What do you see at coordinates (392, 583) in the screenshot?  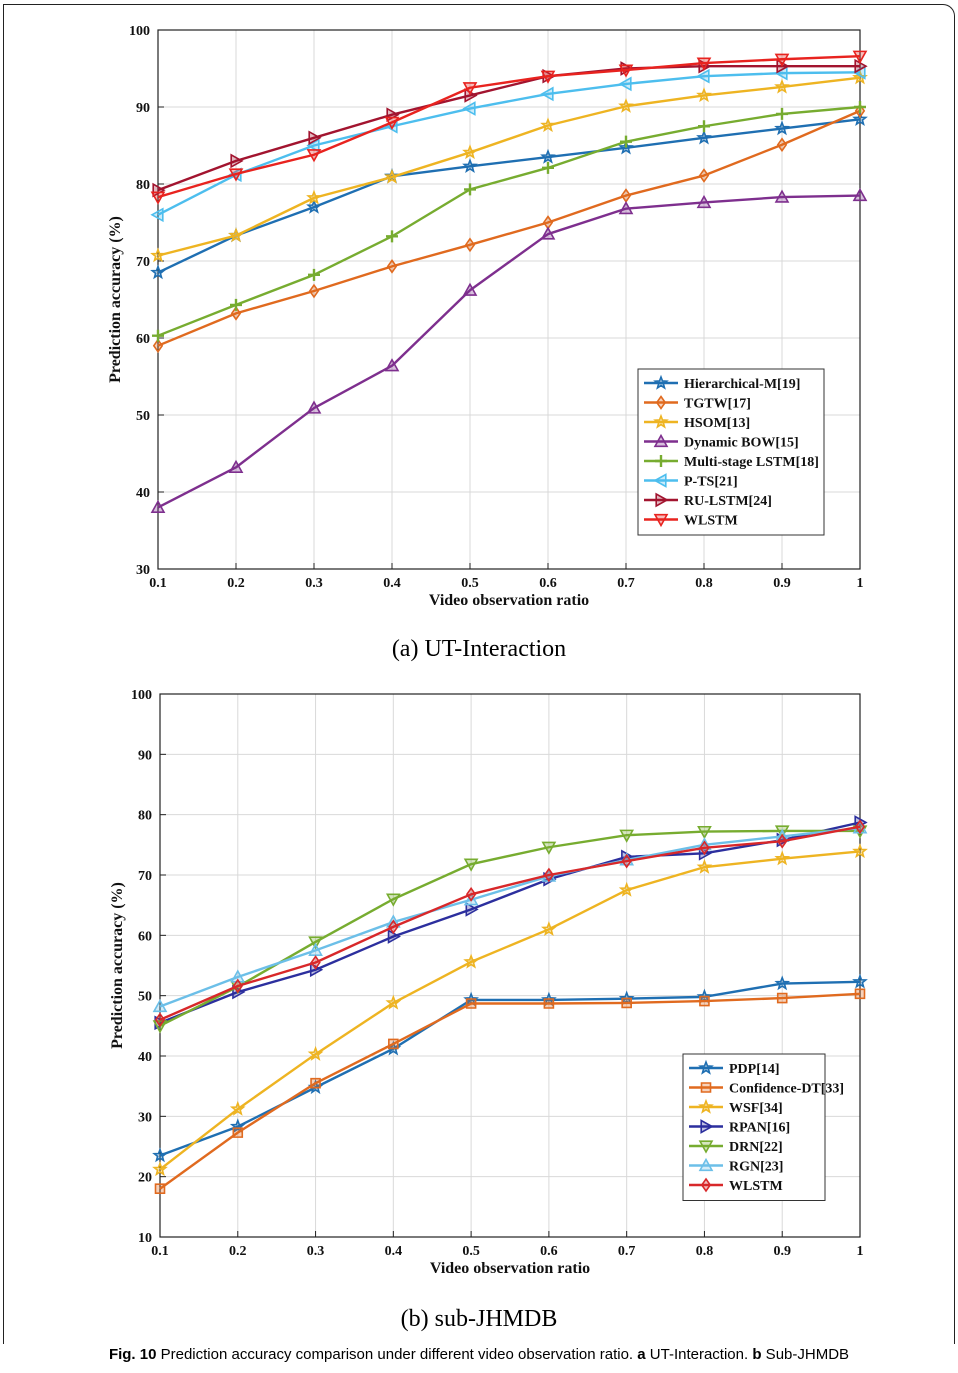 I see `x-tick-label: 0.4` at bounding box center [392, 583].